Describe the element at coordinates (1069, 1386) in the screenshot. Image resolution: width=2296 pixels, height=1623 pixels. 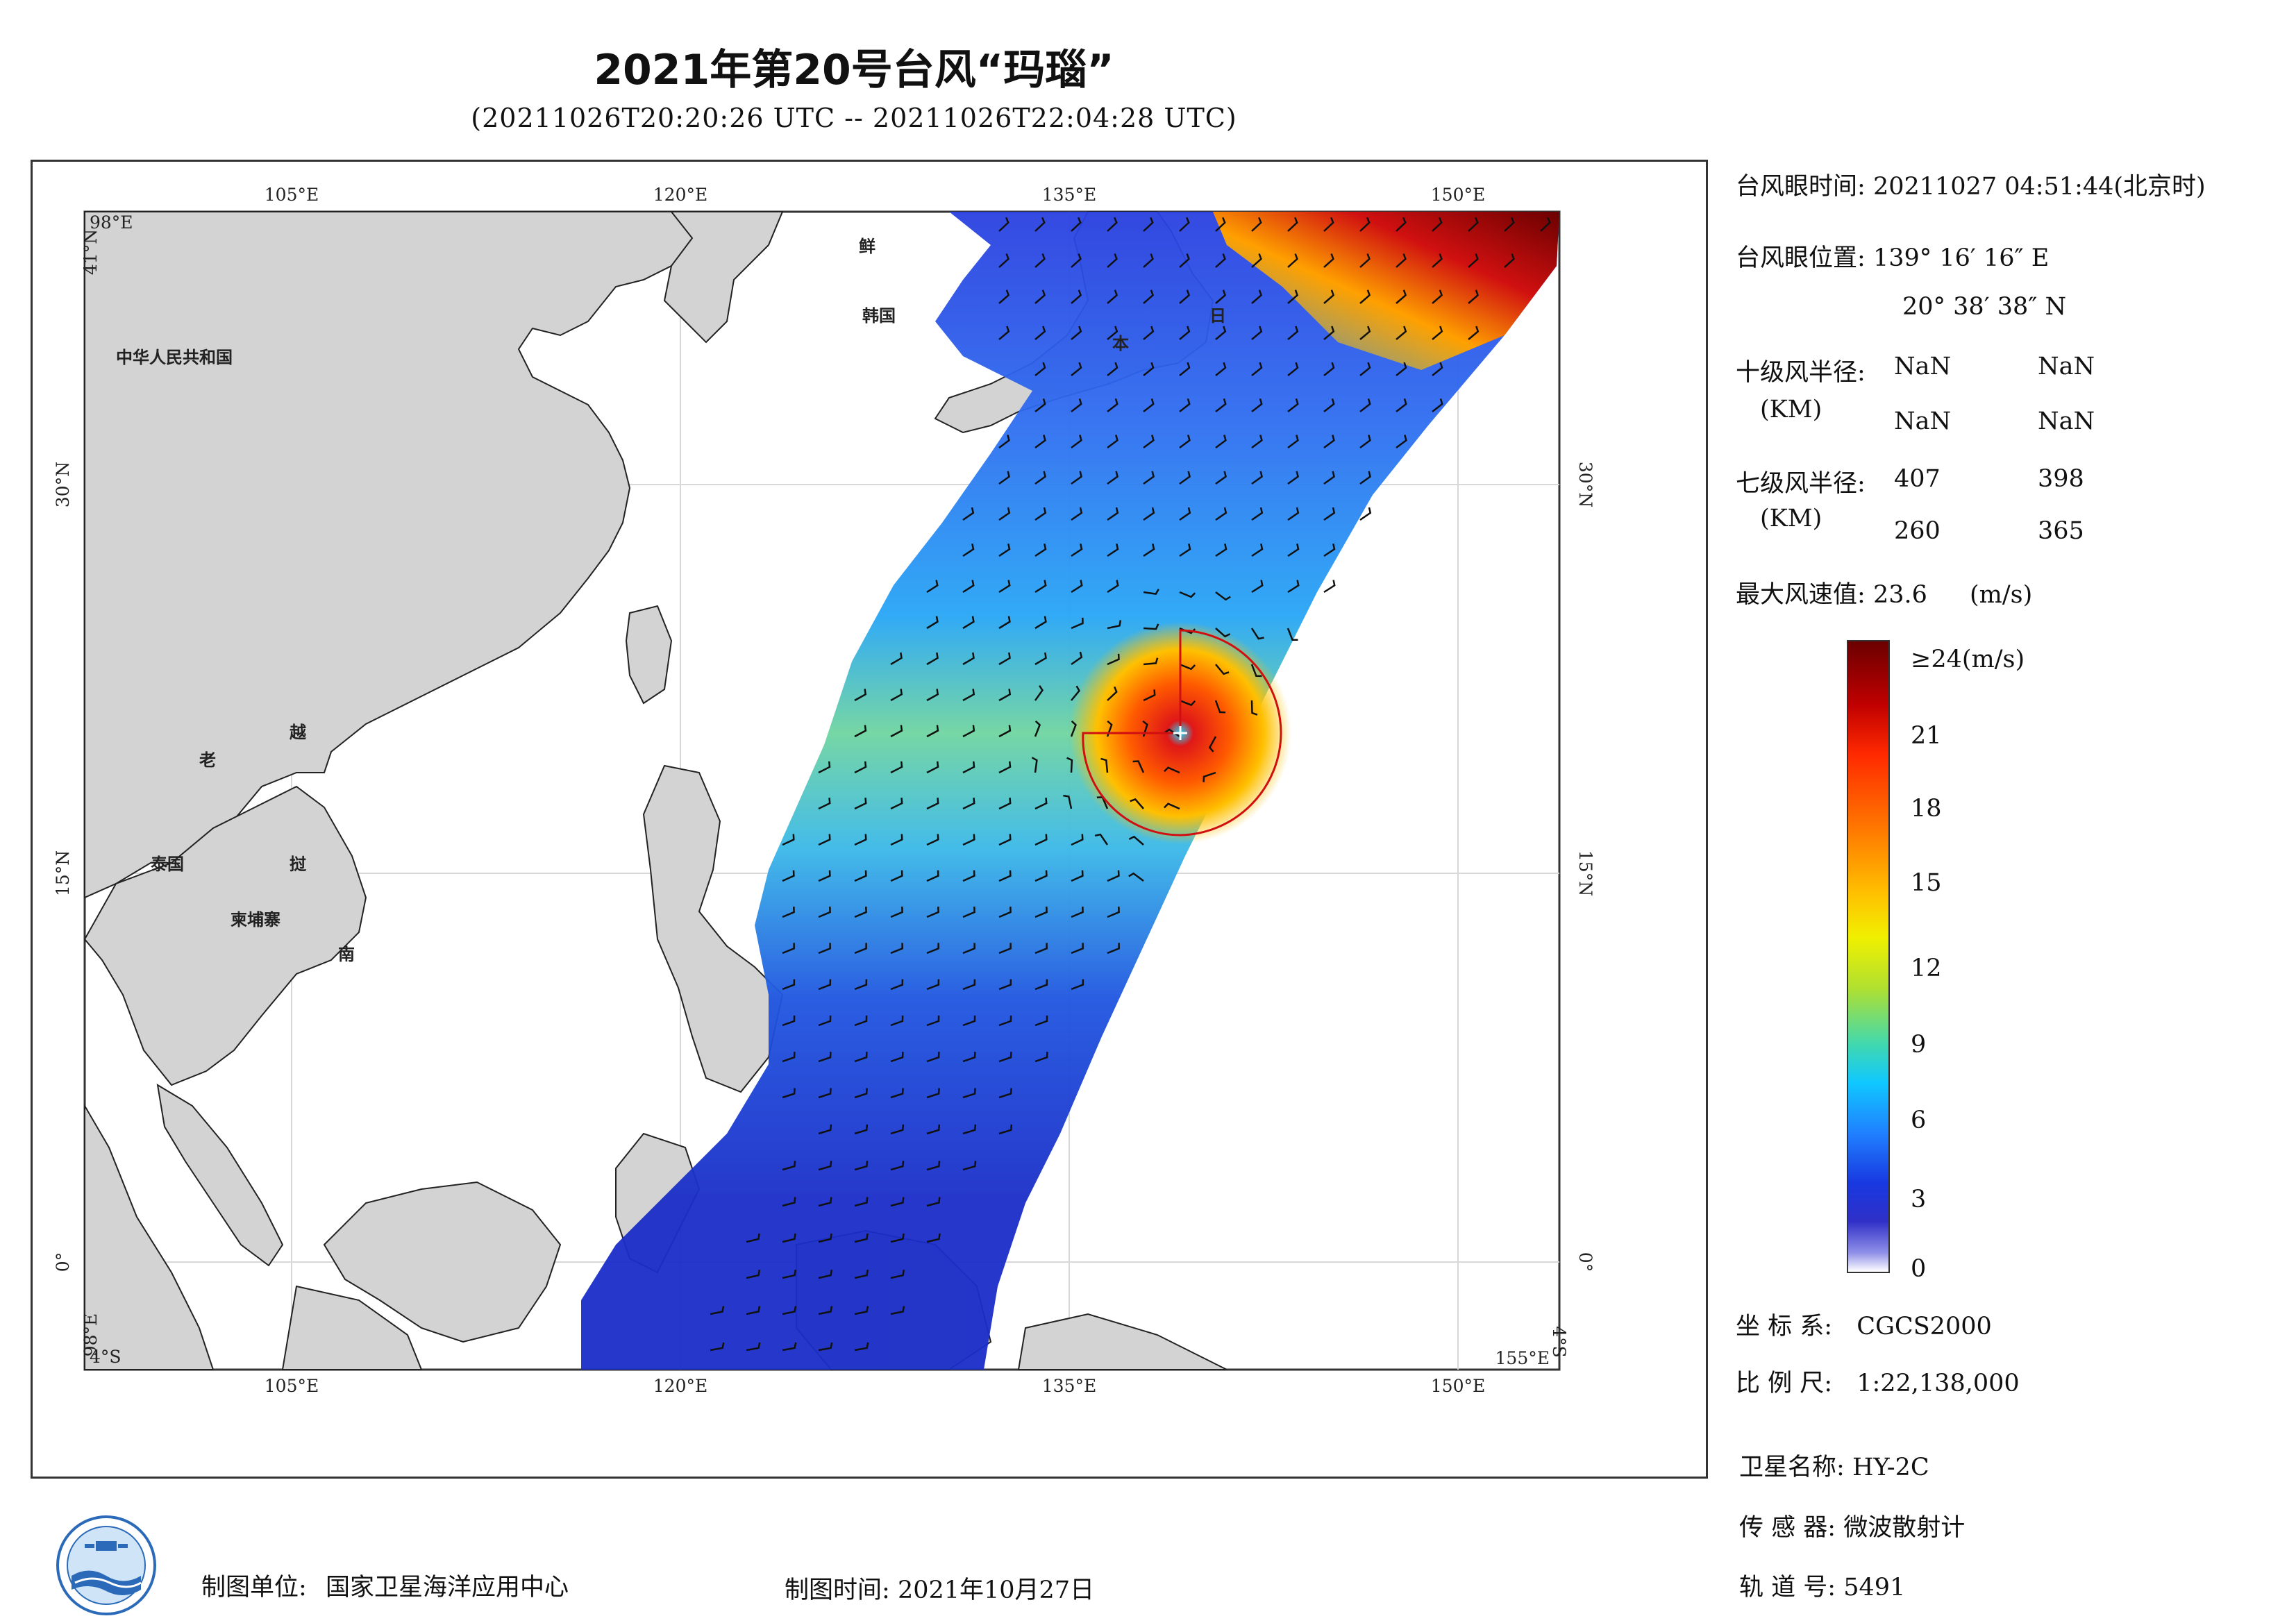
I see `svg-text: 135°E` at that location.